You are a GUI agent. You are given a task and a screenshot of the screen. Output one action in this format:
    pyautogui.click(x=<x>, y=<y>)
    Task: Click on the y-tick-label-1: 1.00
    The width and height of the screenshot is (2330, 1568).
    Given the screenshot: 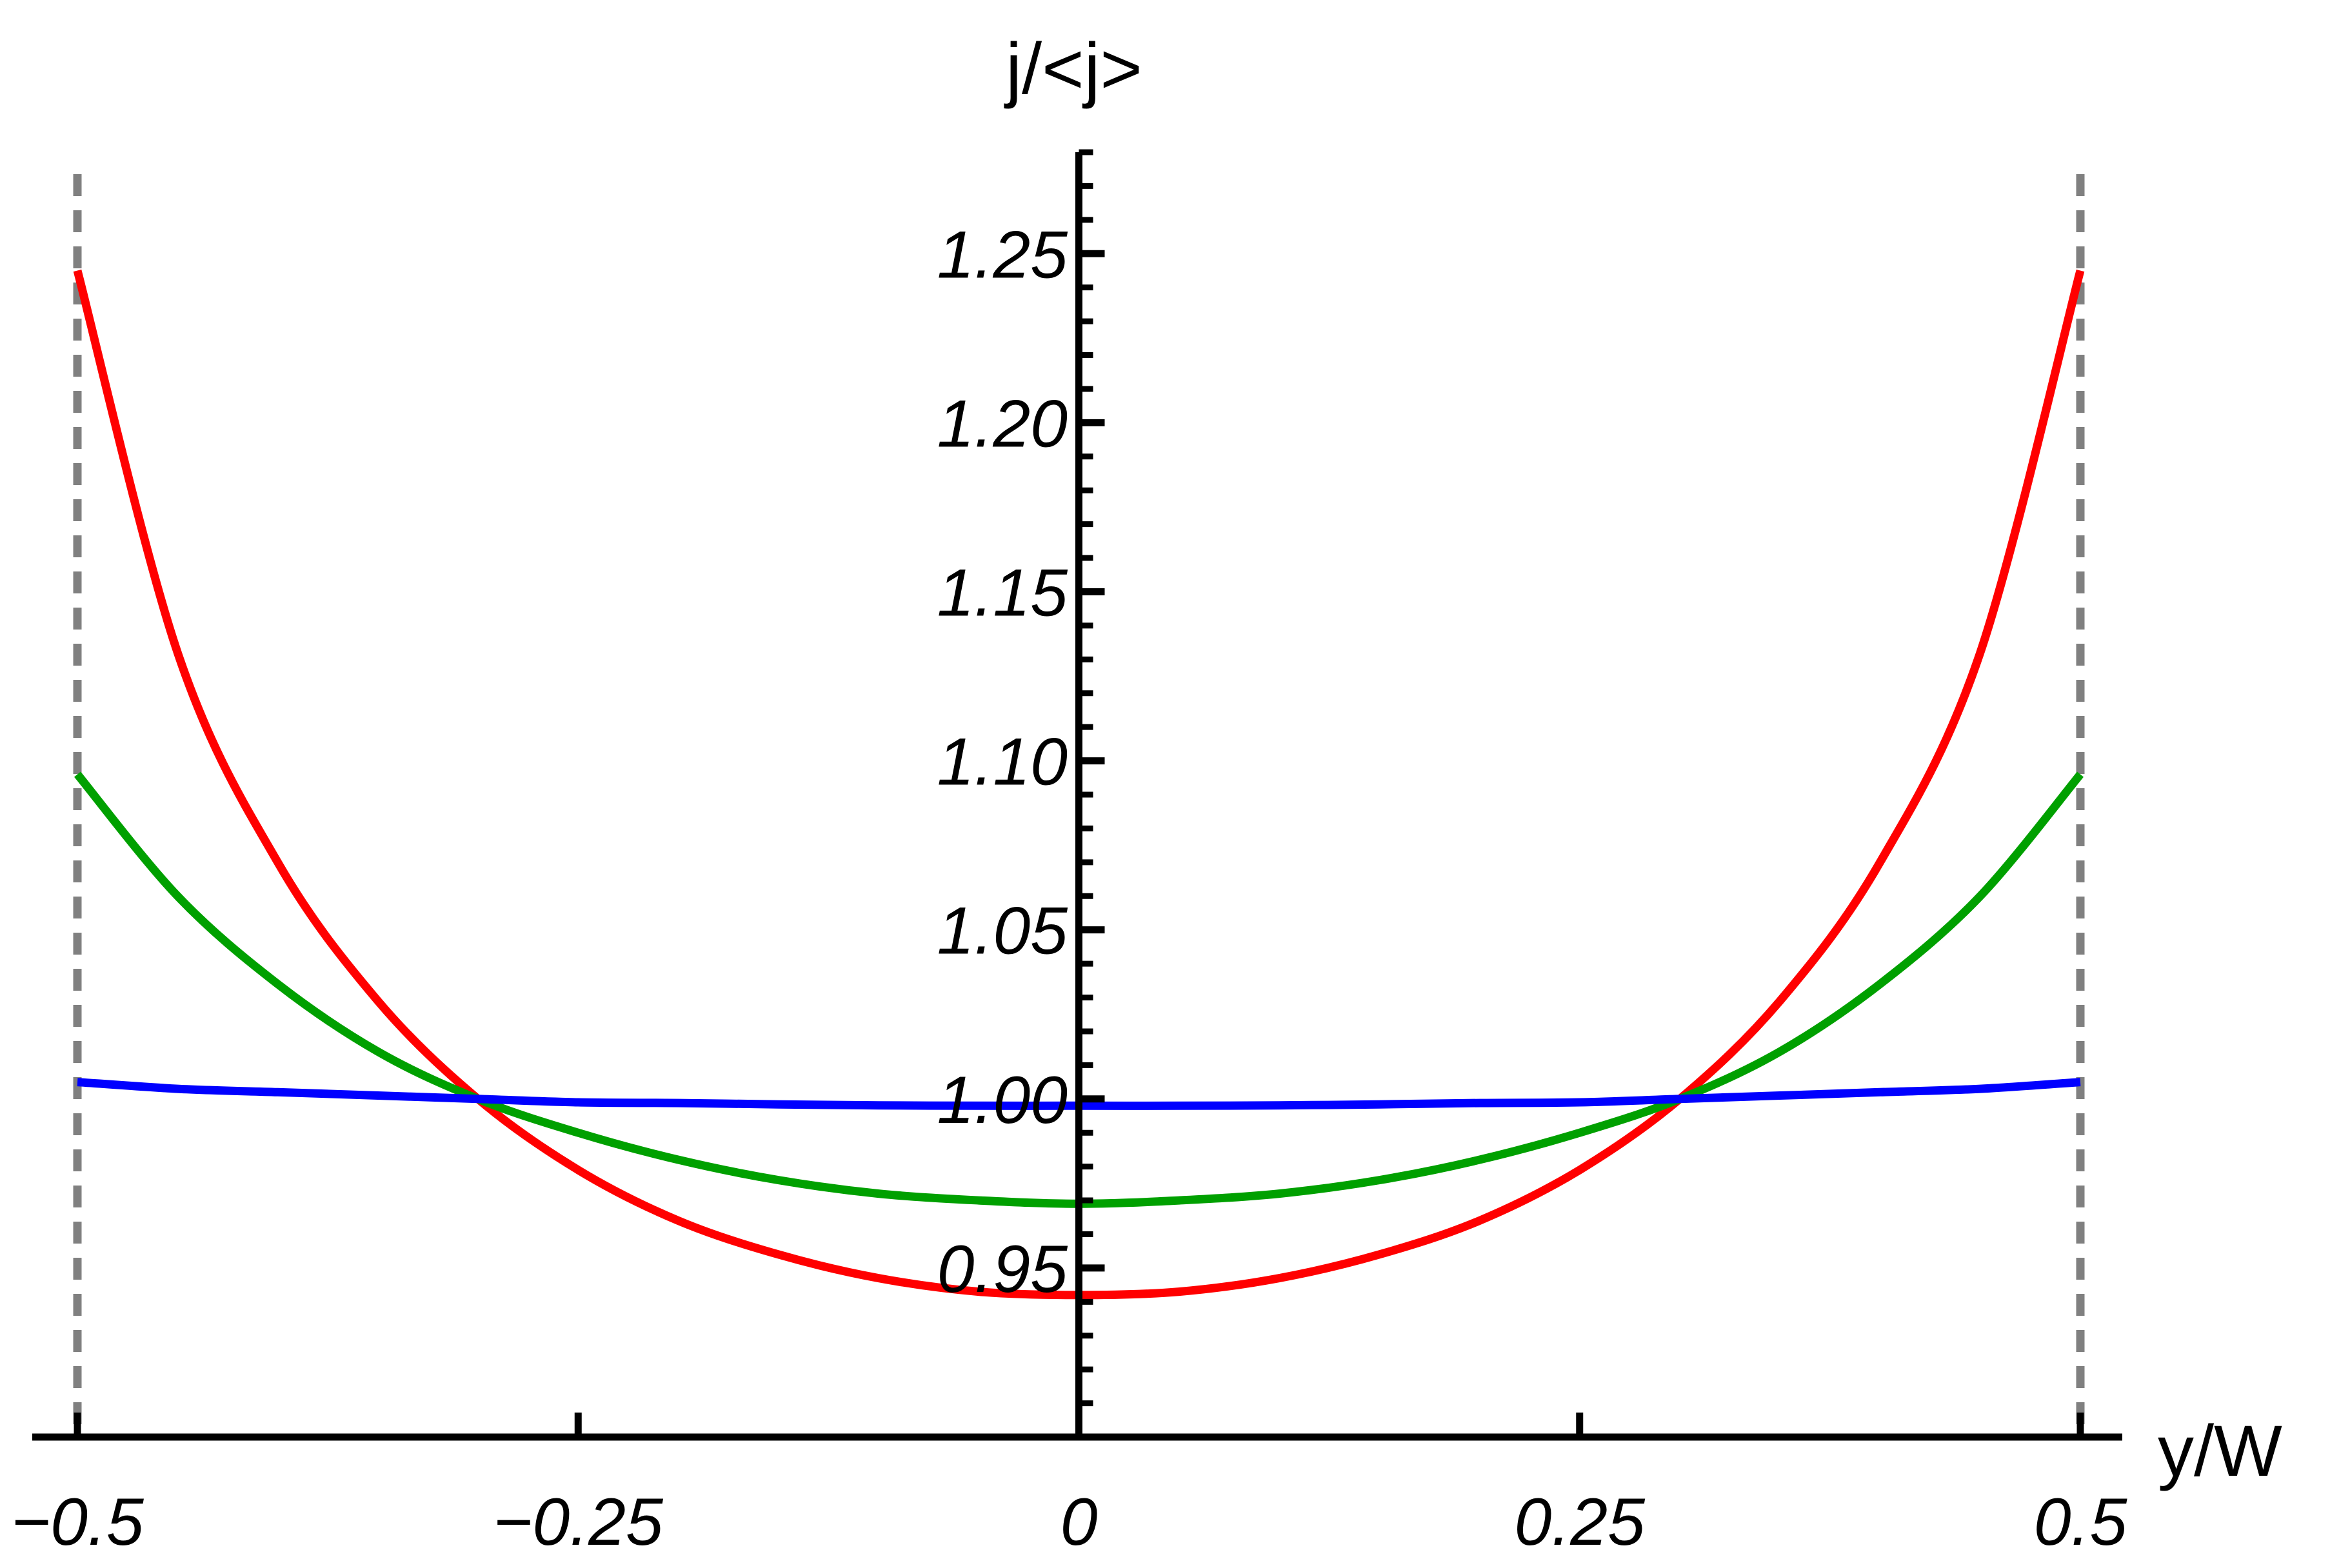 What is the action you would take?
    pyautogui.click(x=1003, y=1100)
    